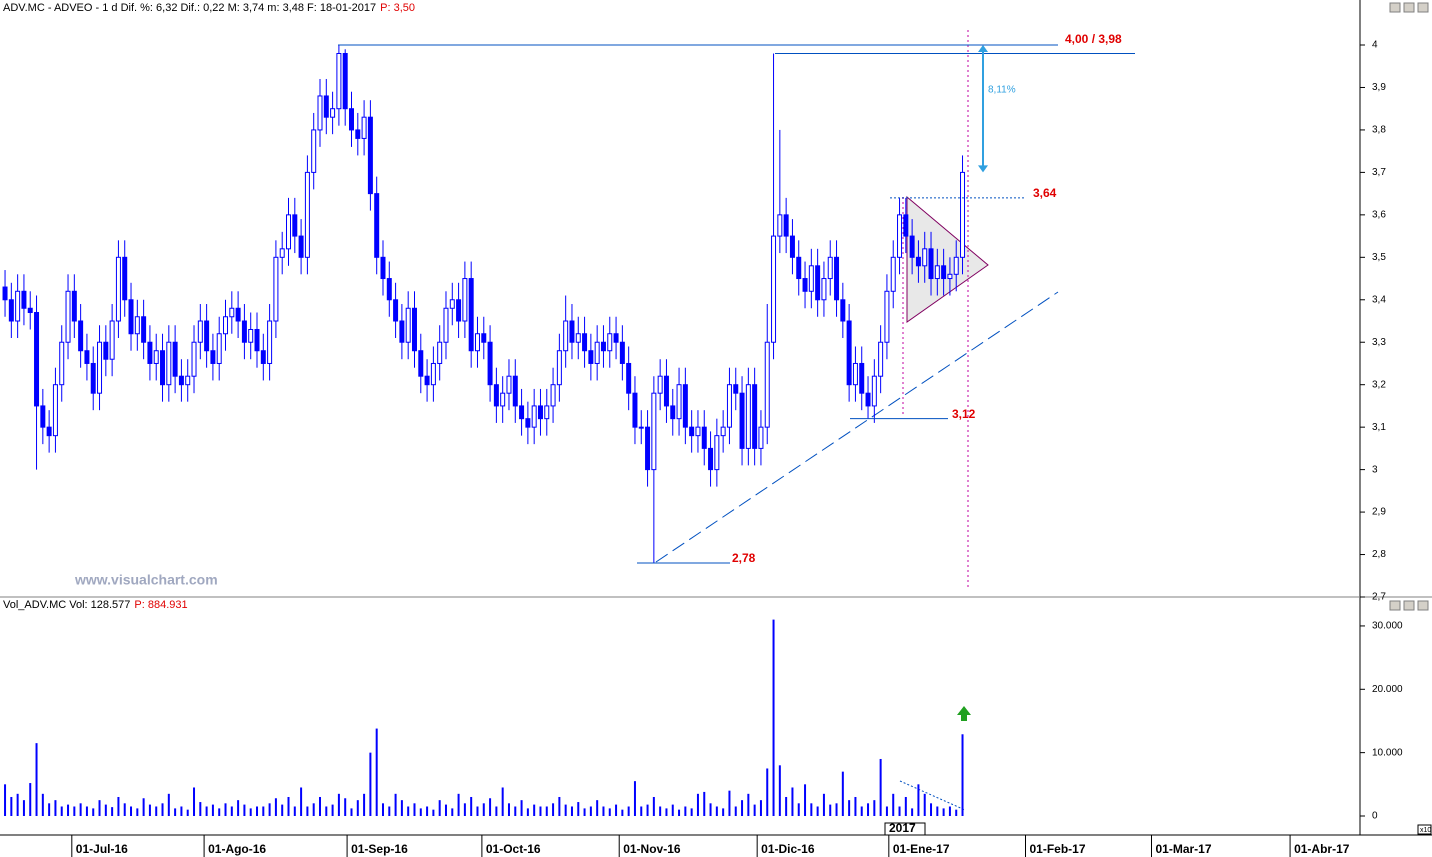 The height and width of the screenshot is (857, 1432). What do you see at coordinates (788, 849) in the screenshot?
I see `x-tick-label: 01-Dic-16` at bounding box center [788, 849].